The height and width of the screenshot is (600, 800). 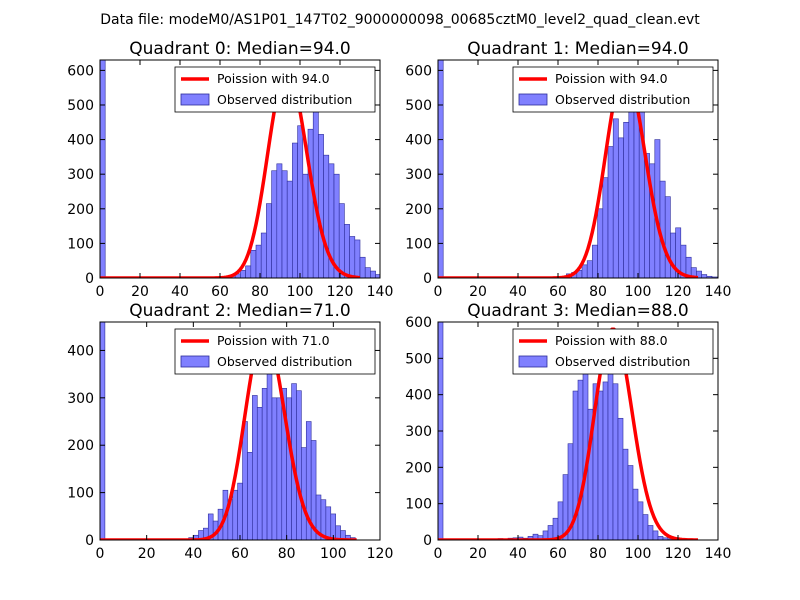 I want to click on plot-area, so click(x=243, y=169).